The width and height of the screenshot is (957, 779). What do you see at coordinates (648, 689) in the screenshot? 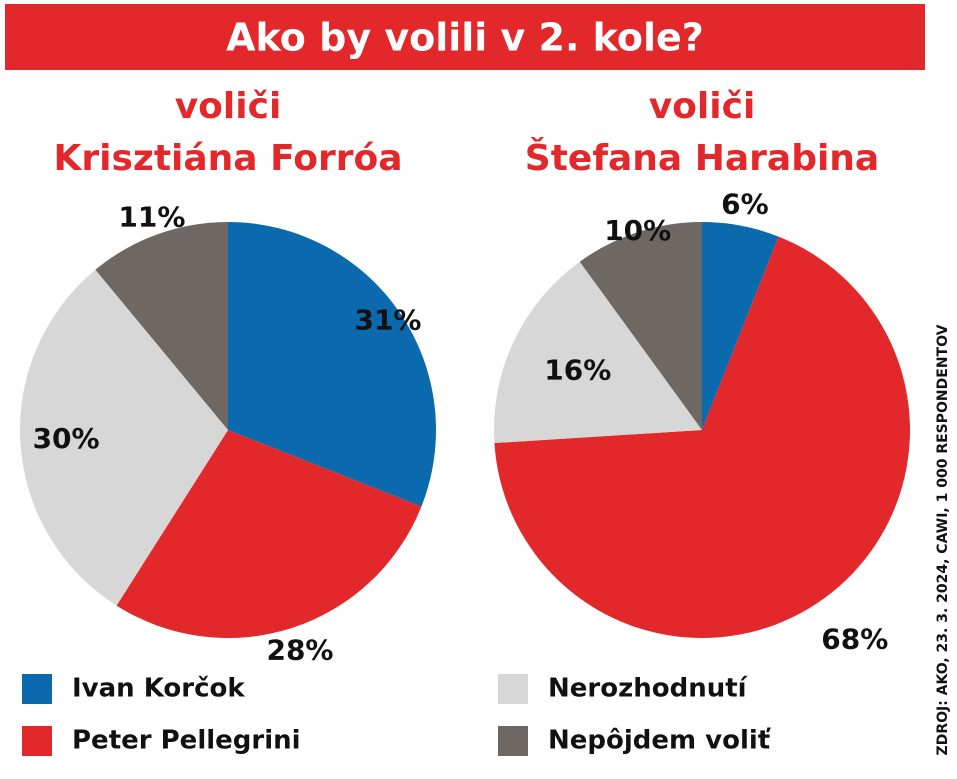
I see `legend-label: Nerozhodnutí` at bounding box center [648, 689].